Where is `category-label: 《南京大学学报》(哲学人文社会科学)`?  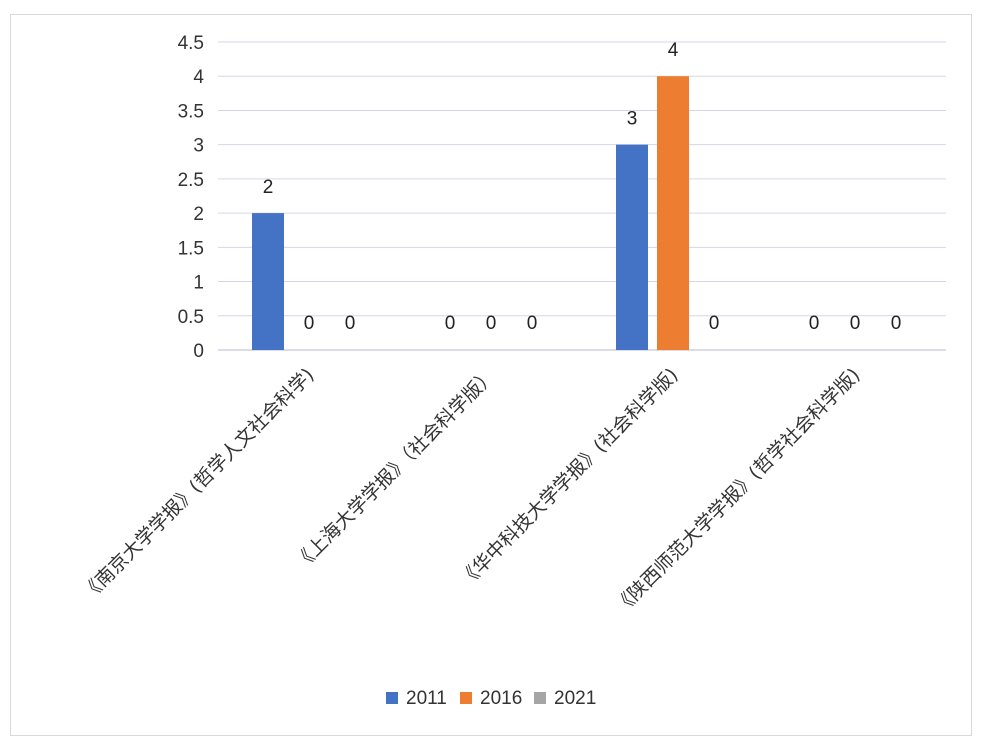
category-label: 《南京大学学报》(哲学人文社会科学) is located at coordinates (198, 484).